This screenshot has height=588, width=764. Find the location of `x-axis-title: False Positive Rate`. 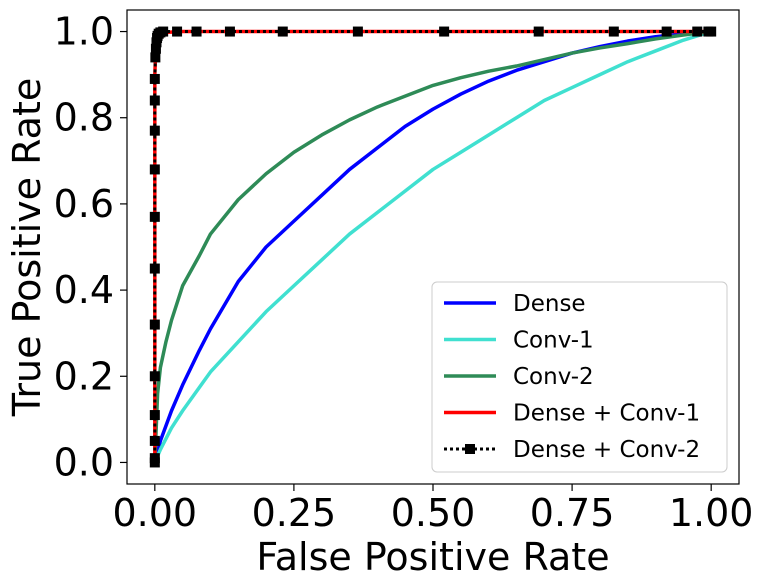

x-axis-title: False Positive Rate is located at coordinates (432, 557).